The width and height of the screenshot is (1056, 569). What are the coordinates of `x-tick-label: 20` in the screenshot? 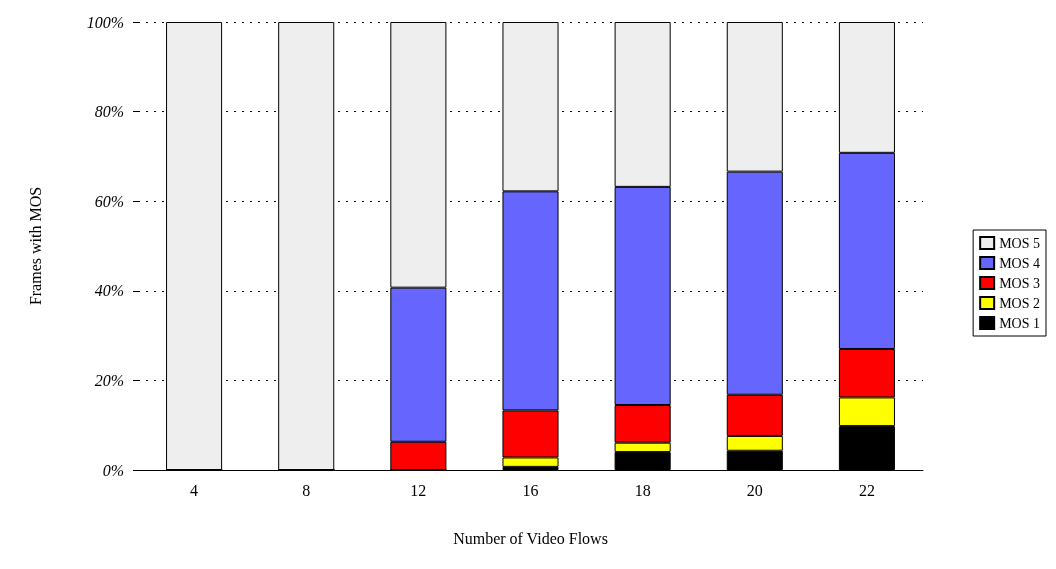 It's located at (754, 490).